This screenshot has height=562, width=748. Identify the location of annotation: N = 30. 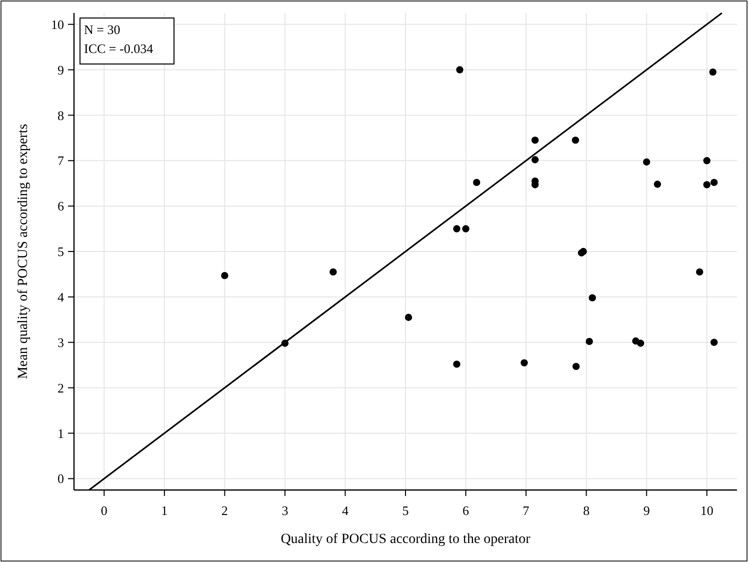
(102, 29).